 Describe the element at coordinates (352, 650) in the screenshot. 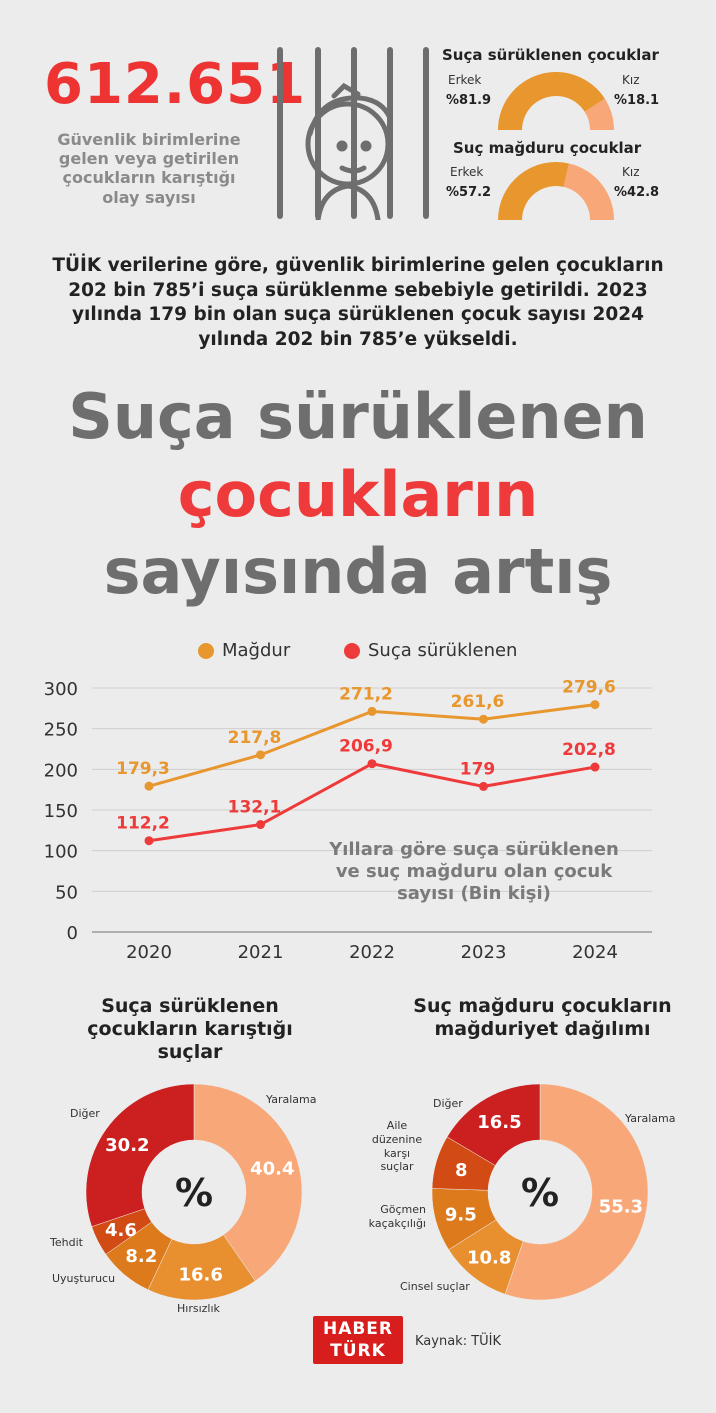

I see `legend-dragged-swatch` at that location.